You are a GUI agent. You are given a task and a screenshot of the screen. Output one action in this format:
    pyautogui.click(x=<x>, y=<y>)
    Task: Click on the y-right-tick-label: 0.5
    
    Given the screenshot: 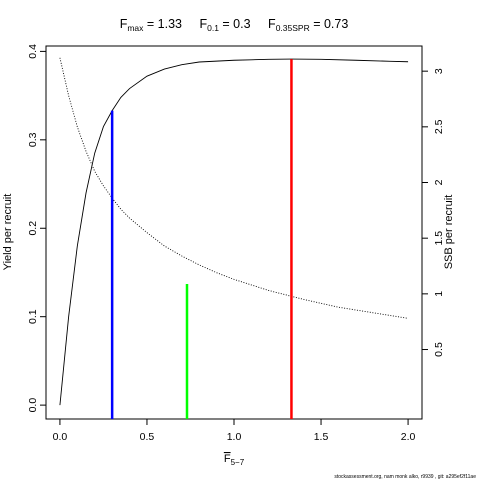 What is the action you would take?
    pyautogui.click(x=439, y=349)
    